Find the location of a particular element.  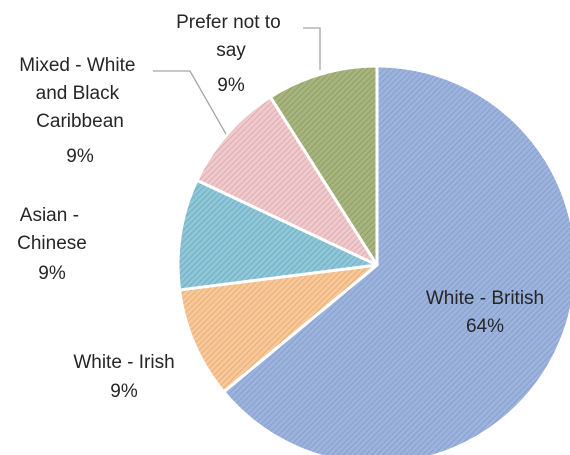

data-label-prefer-line-2: say is located at coordinates (231, 50).